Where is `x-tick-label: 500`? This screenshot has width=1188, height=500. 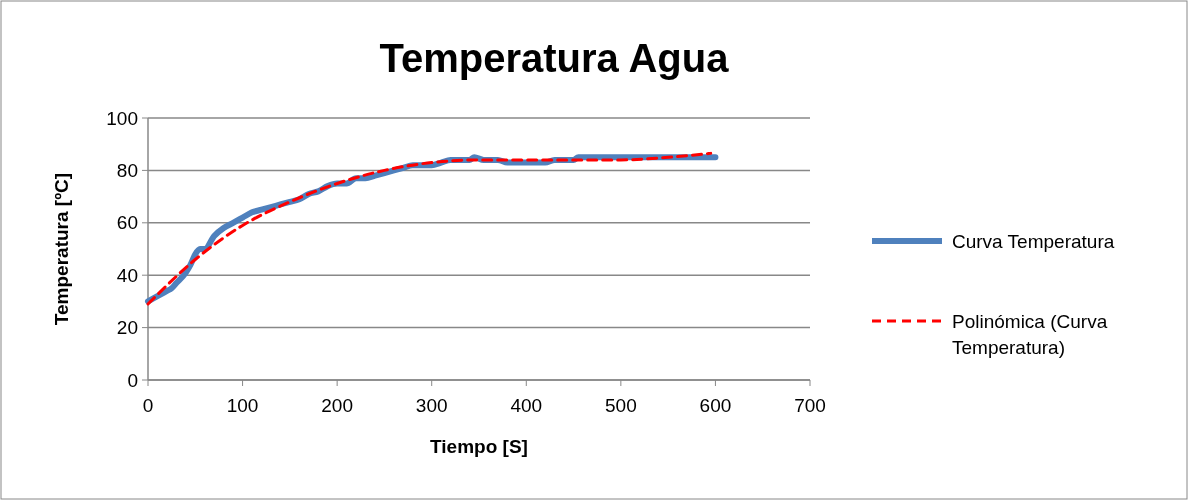 x-tick-label: 500 is located at coordinates (621, 405).